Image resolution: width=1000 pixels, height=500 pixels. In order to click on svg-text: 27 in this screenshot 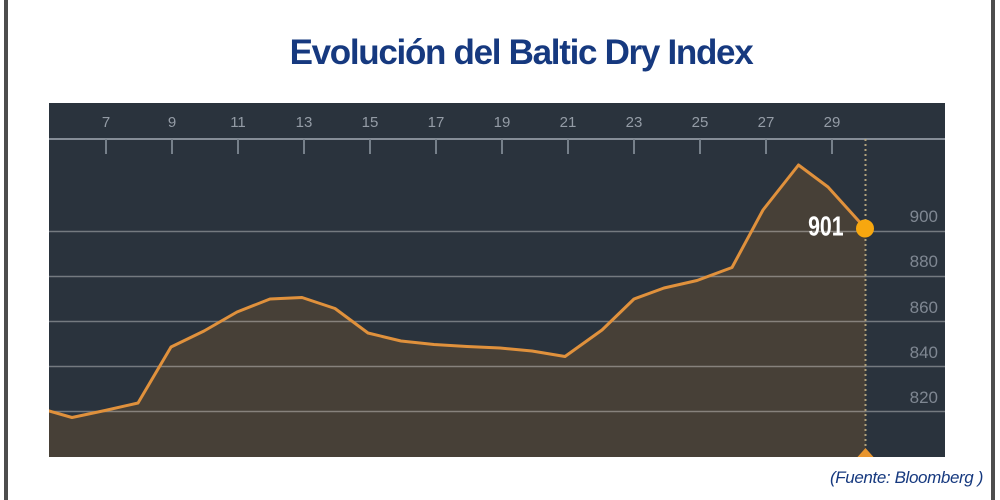, I will do `click(766, 122)`.